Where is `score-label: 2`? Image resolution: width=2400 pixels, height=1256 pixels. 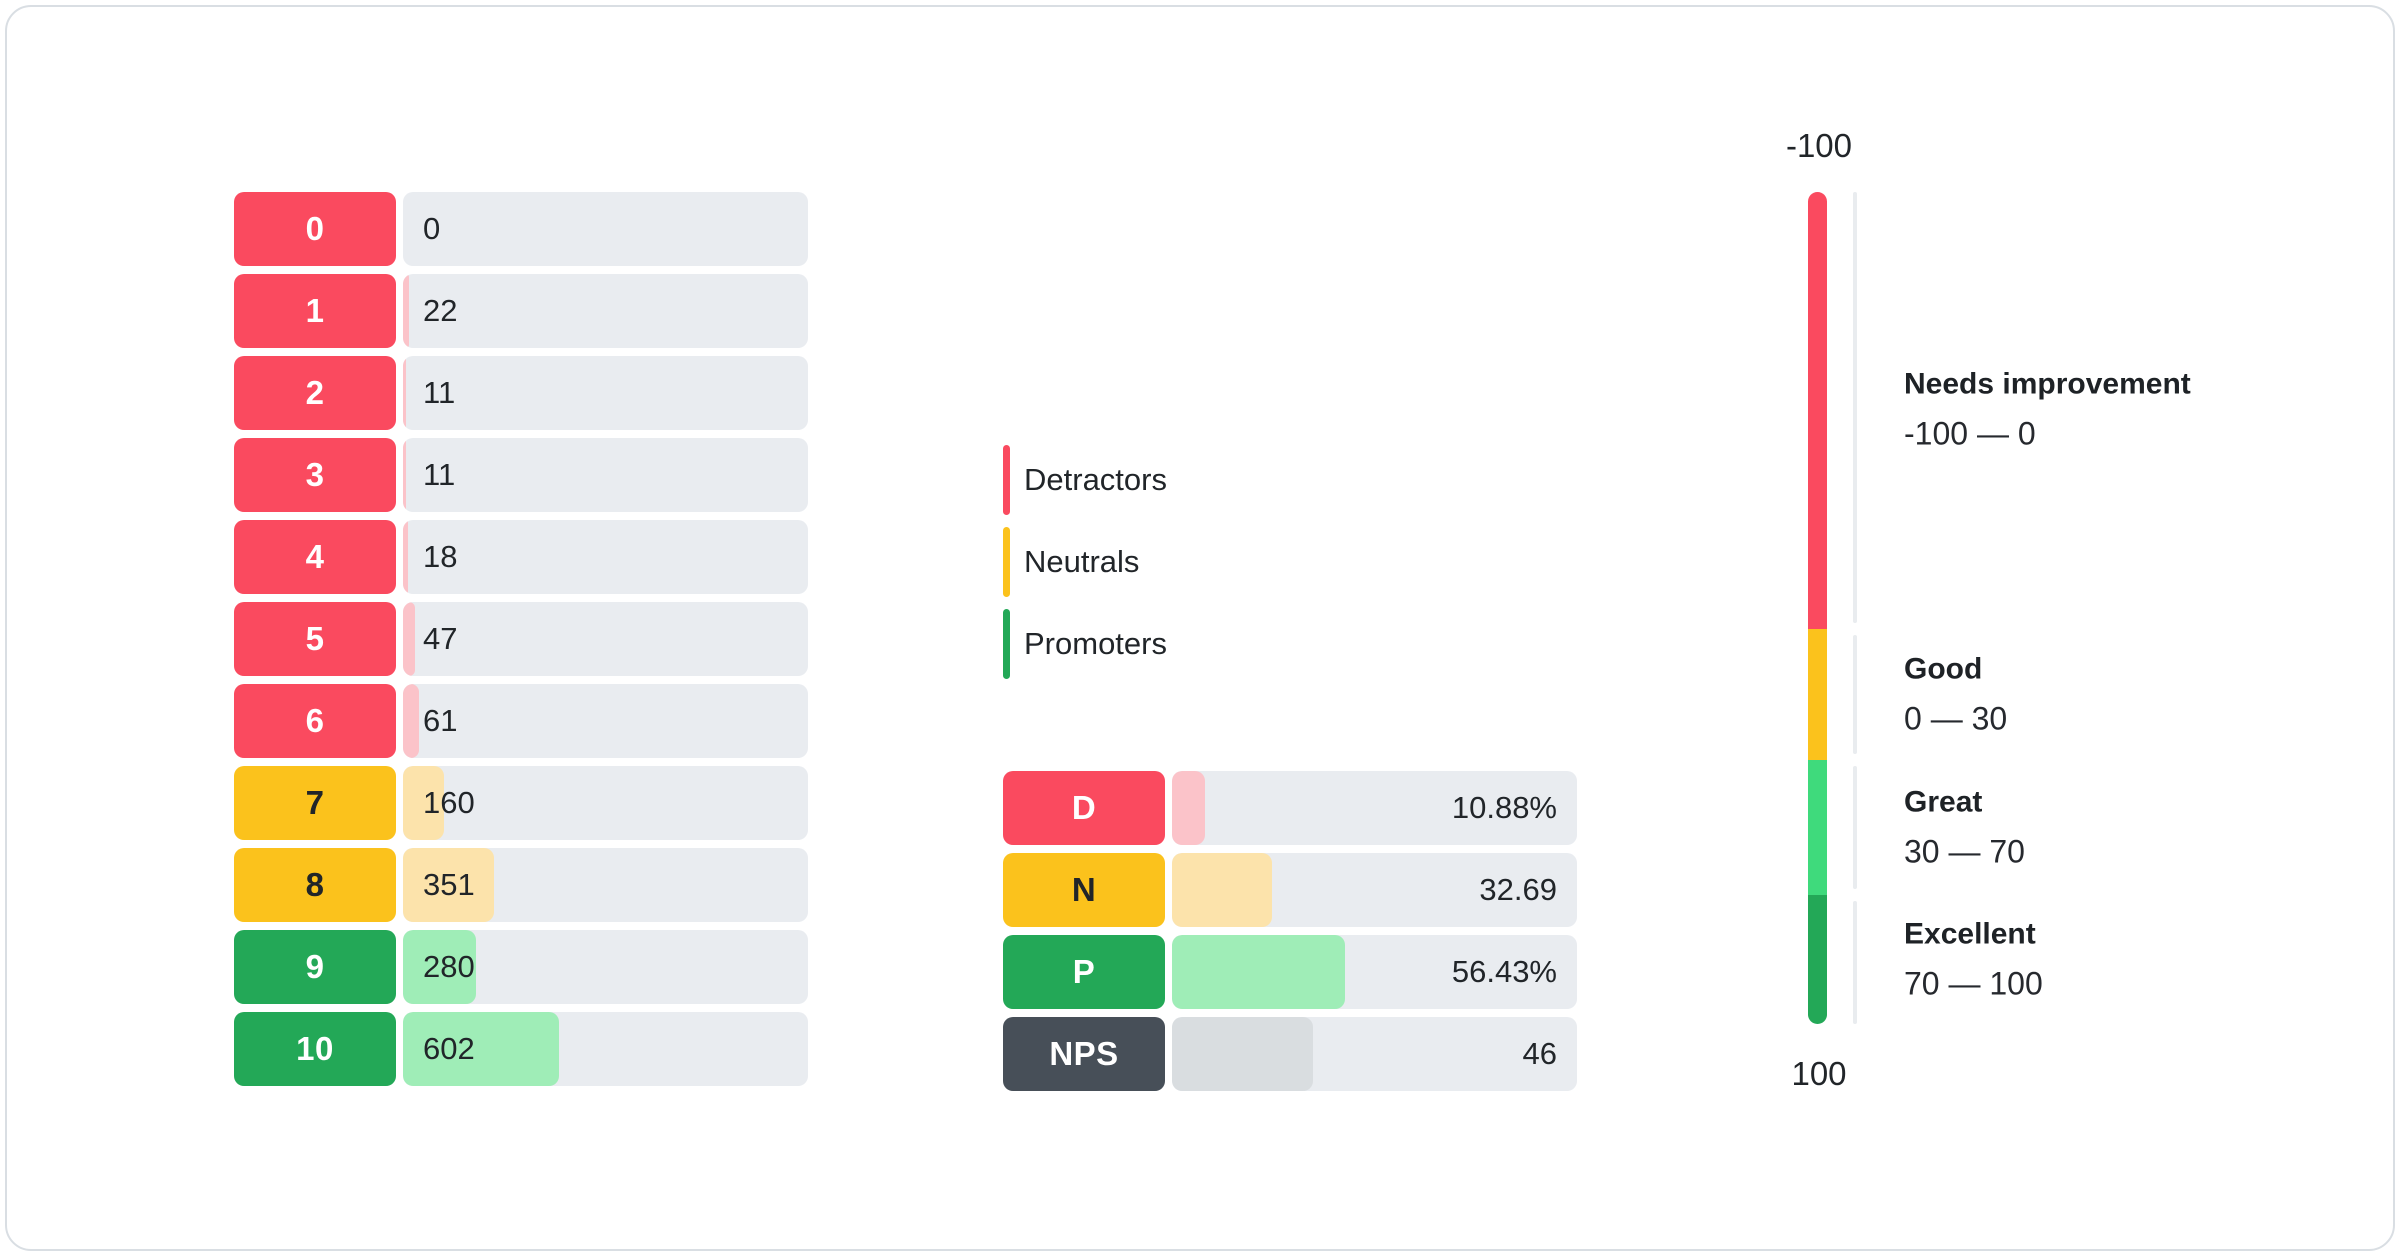
score-label: 2 is located at coordinates (315, 393).